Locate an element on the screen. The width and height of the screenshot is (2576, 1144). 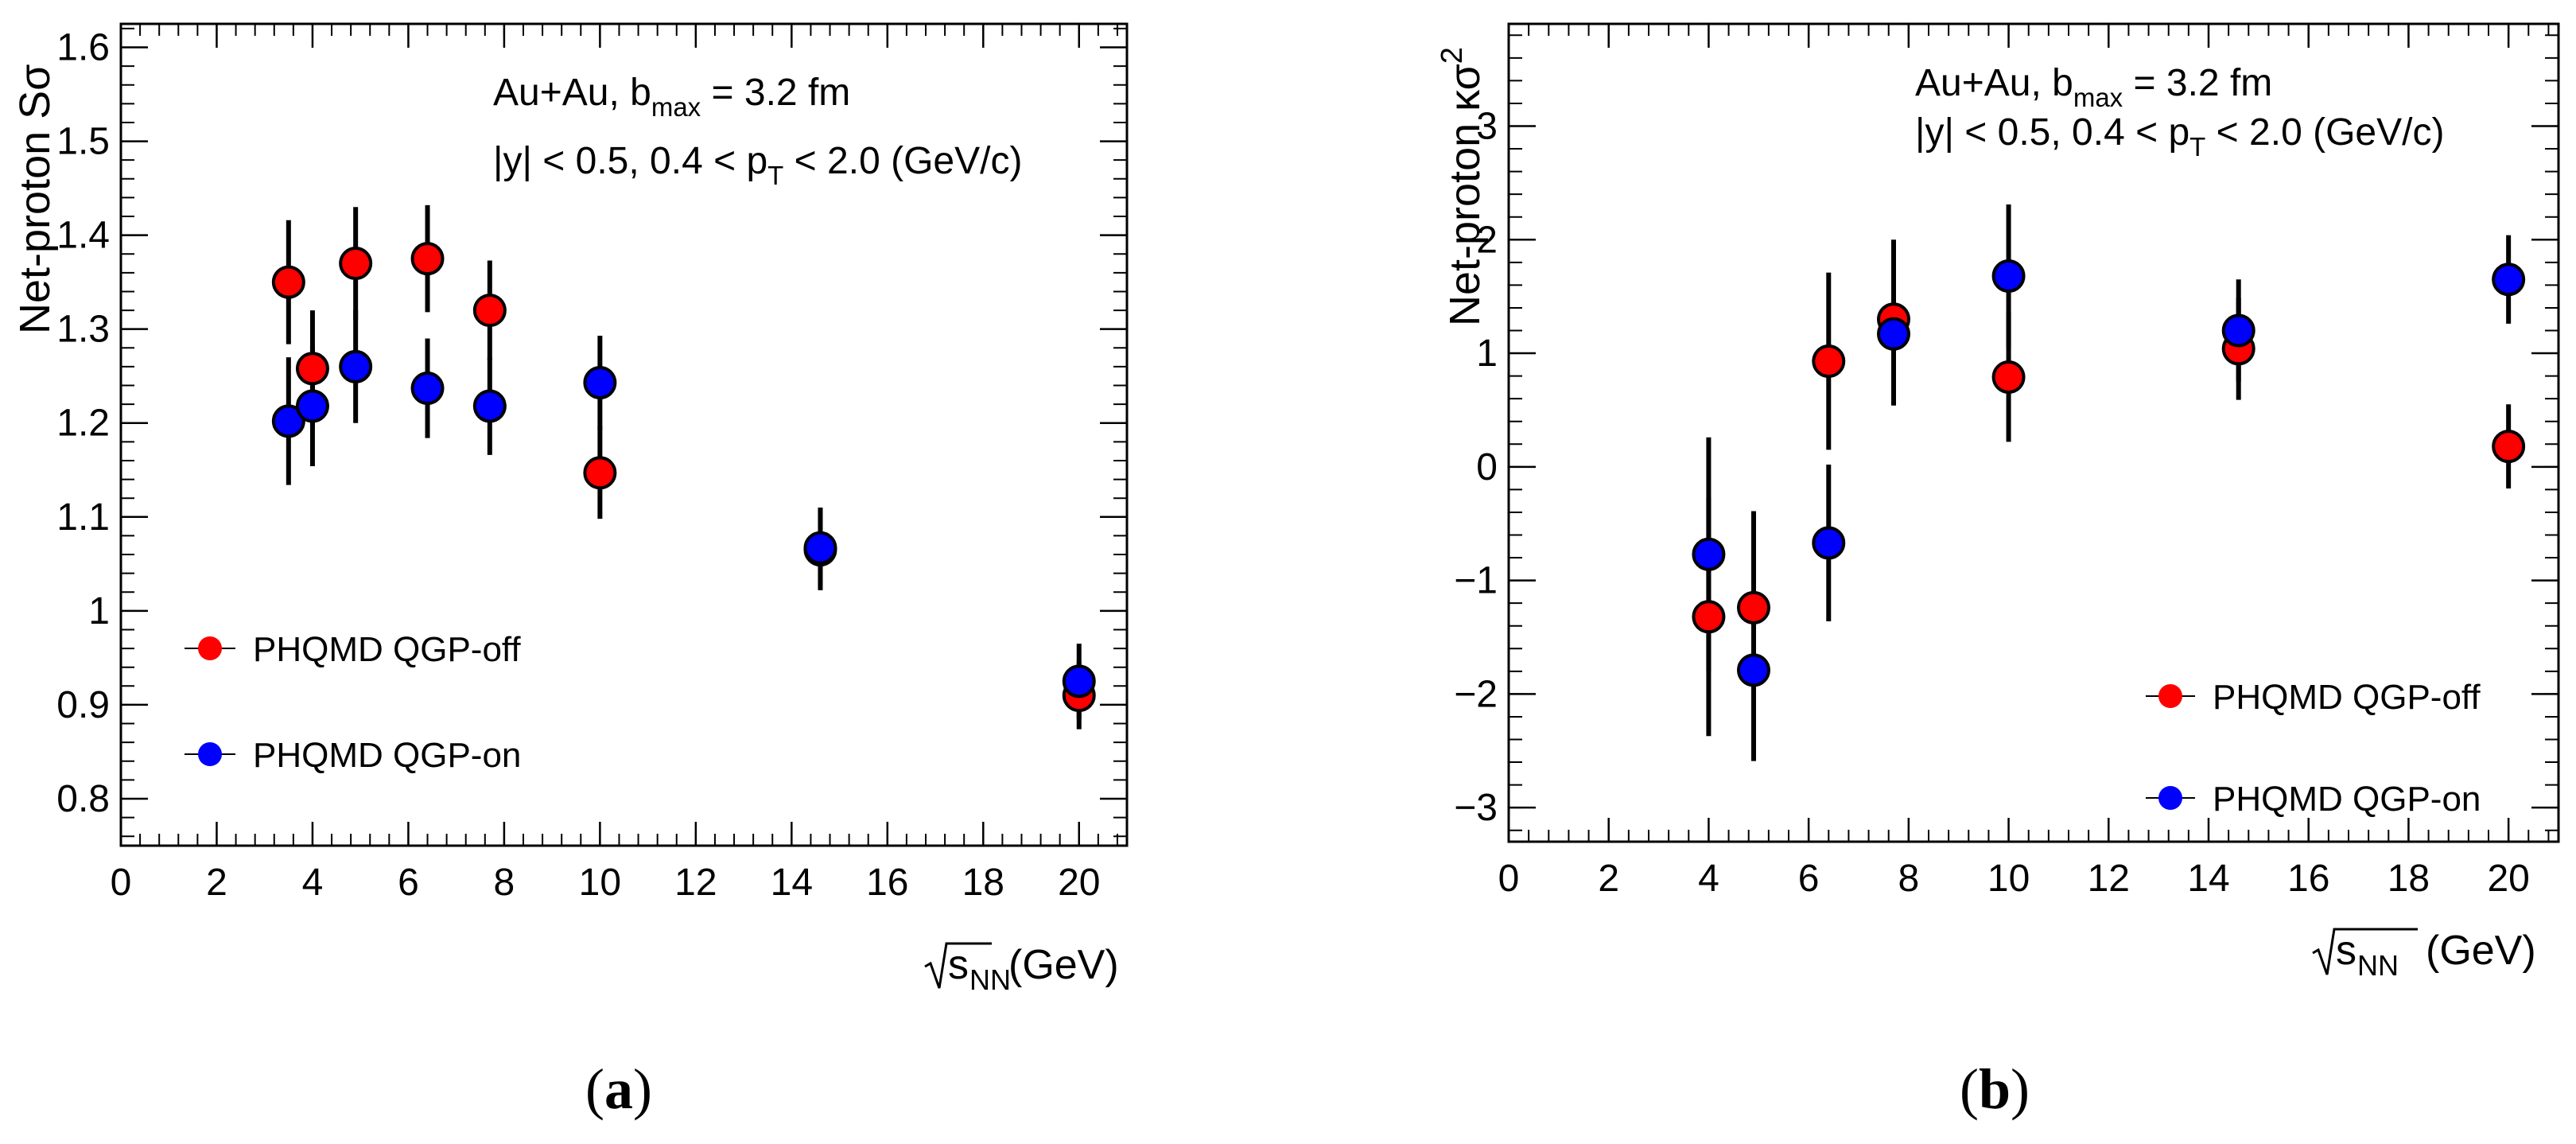
panel-a-x-axis-label: s NN (GeV) is located at coordinates (1021, 969).